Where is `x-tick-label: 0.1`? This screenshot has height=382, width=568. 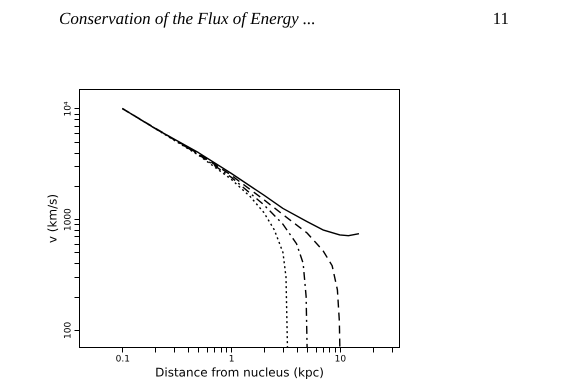
x-tick-label: 0.1 is located at coordinates (123, 359).